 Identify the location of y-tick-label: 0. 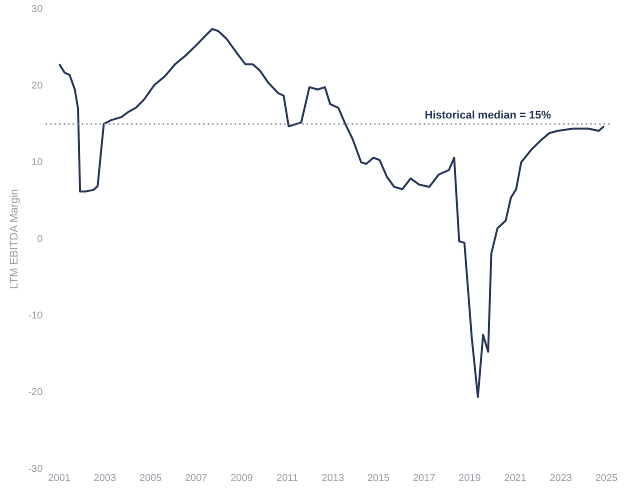
(40, 239).